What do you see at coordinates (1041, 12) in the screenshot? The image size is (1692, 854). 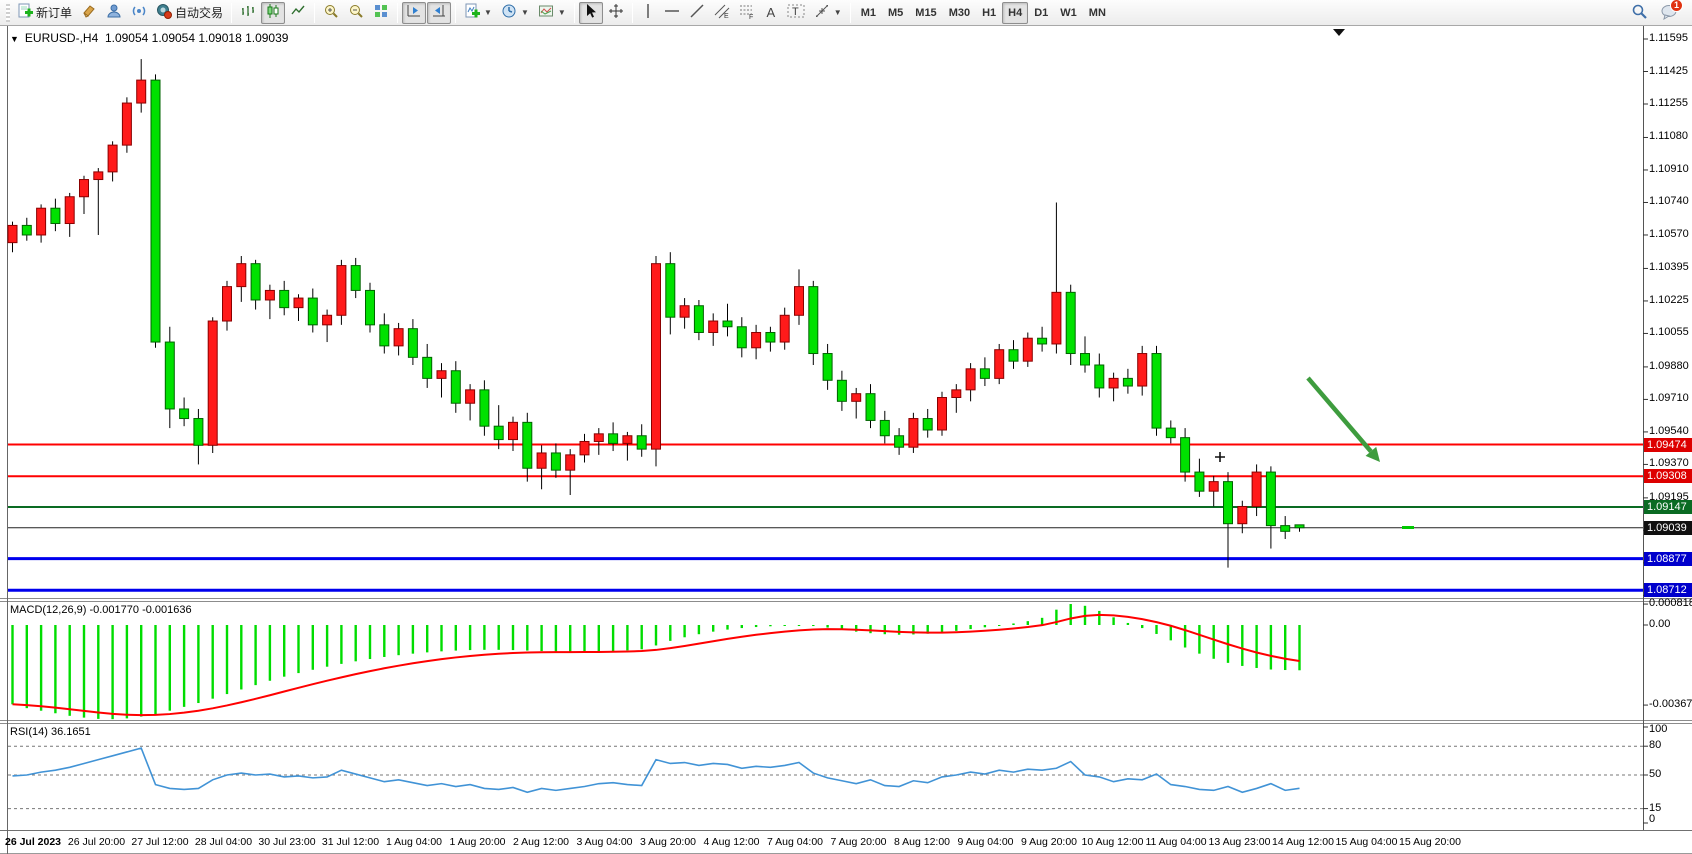 I see `timeframe-button-D1: D1` at bounding box center [1041, 12].